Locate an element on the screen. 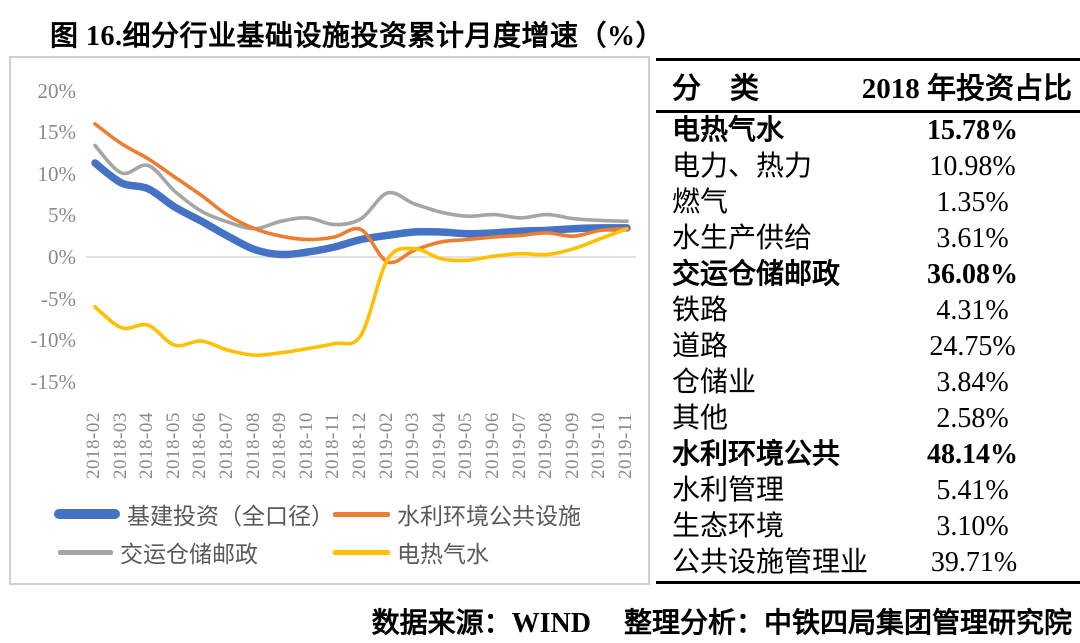 This screenshot has height=643, width=1080. table-header: 分 类 2018 年投资占比 is located at coordinates (868, 87).